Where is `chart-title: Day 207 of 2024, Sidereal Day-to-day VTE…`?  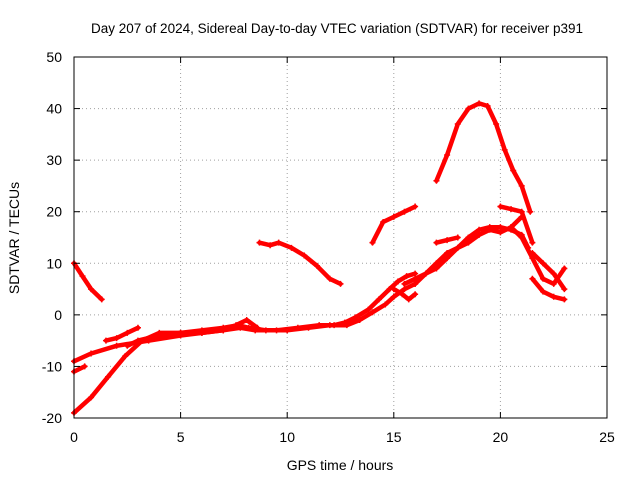 chart-title: Day 207 of 2024, Sidereal Day-to-day VTE… is located at coordinates (337, 28).